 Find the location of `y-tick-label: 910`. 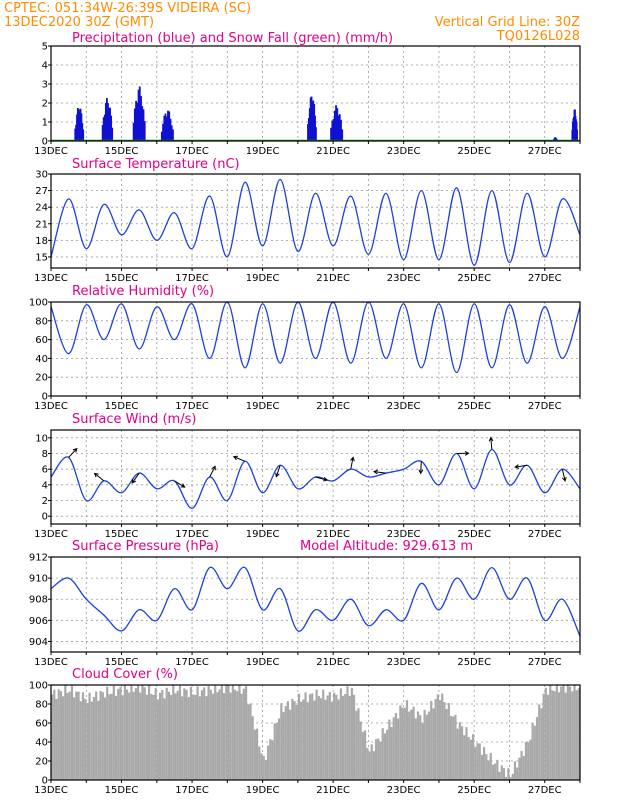

y-tick-label: 910 is located at coordinates (38, 579).